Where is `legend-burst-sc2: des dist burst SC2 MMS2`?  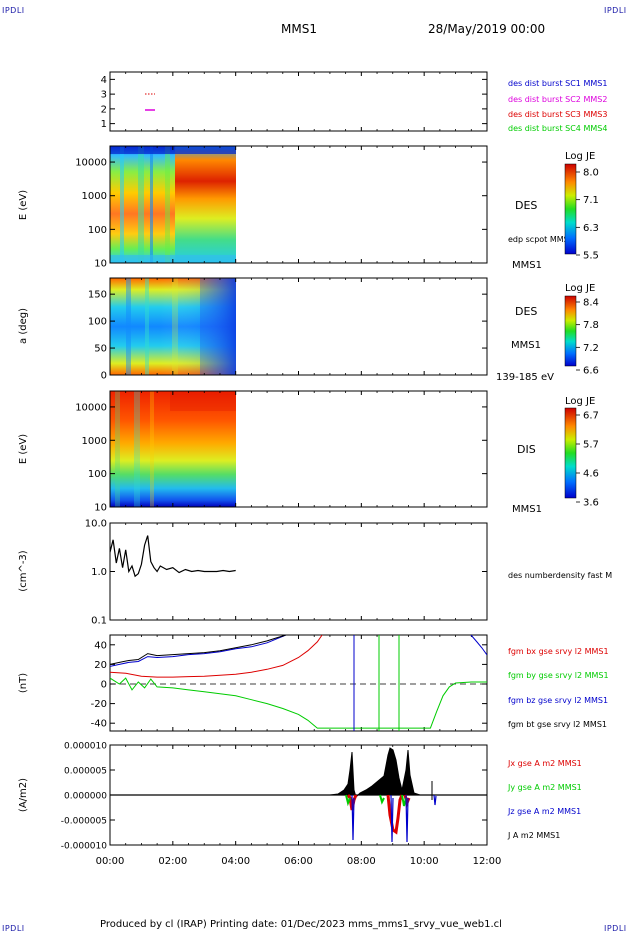
legend-burst-sc2: des dist burst SC2 MMS2 is located at coordinates (557, 99).